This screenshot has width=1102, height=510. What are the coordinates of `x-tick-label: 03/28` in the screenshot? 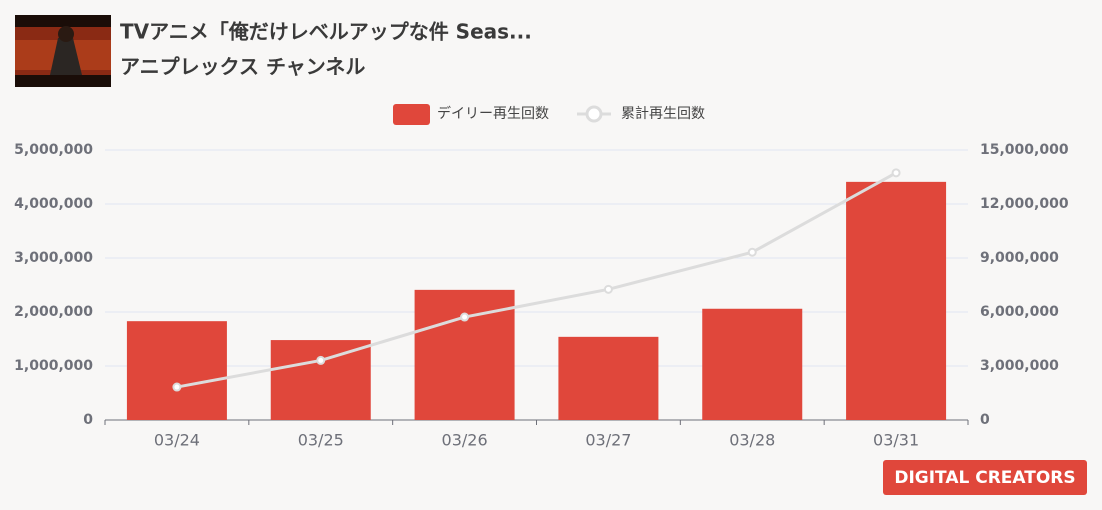 It's located at (752, 440).